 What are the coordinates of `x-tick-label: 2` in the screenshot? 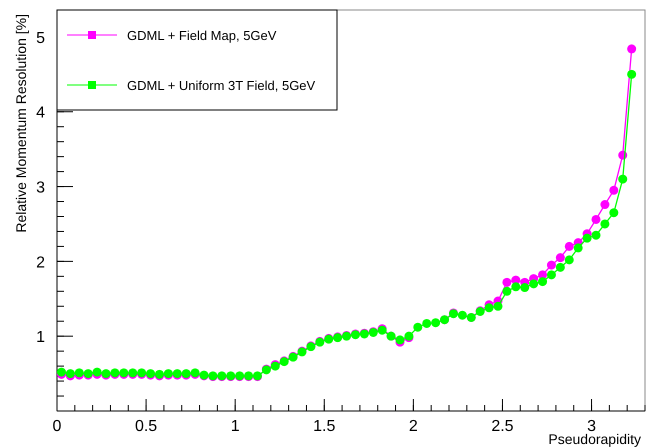 It's located at (413, 426).